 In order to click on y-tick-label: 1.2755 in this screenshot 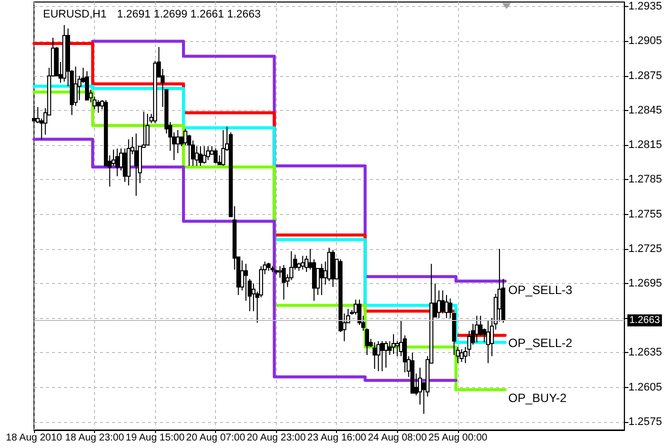, I will do `click(645, 214)`.